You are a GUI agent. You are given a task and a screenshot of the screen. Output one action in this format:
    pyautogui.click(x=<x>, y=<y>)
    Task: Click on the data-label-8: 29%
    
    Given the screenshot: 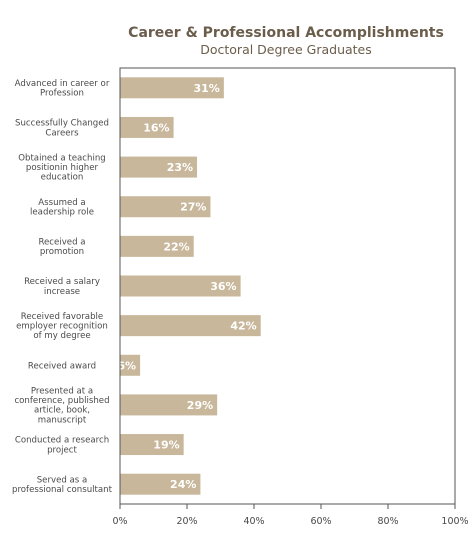 What is the action you would take?
    pyautogui.click(x=200, y=405)
    